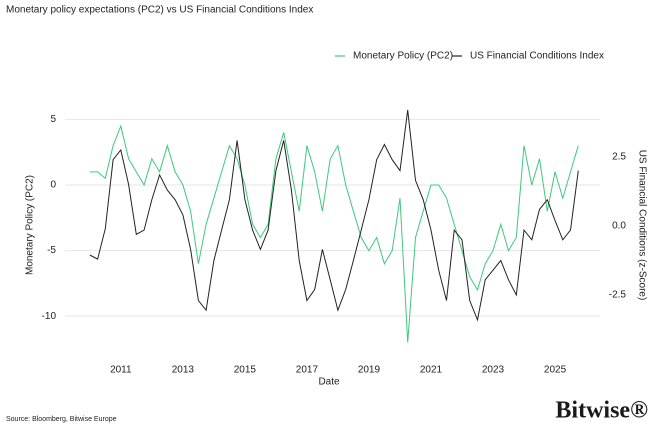  Describe the element at coordinates (619, 226) in the screenshot. I see `y2-tick-label: 0.0` at that location.